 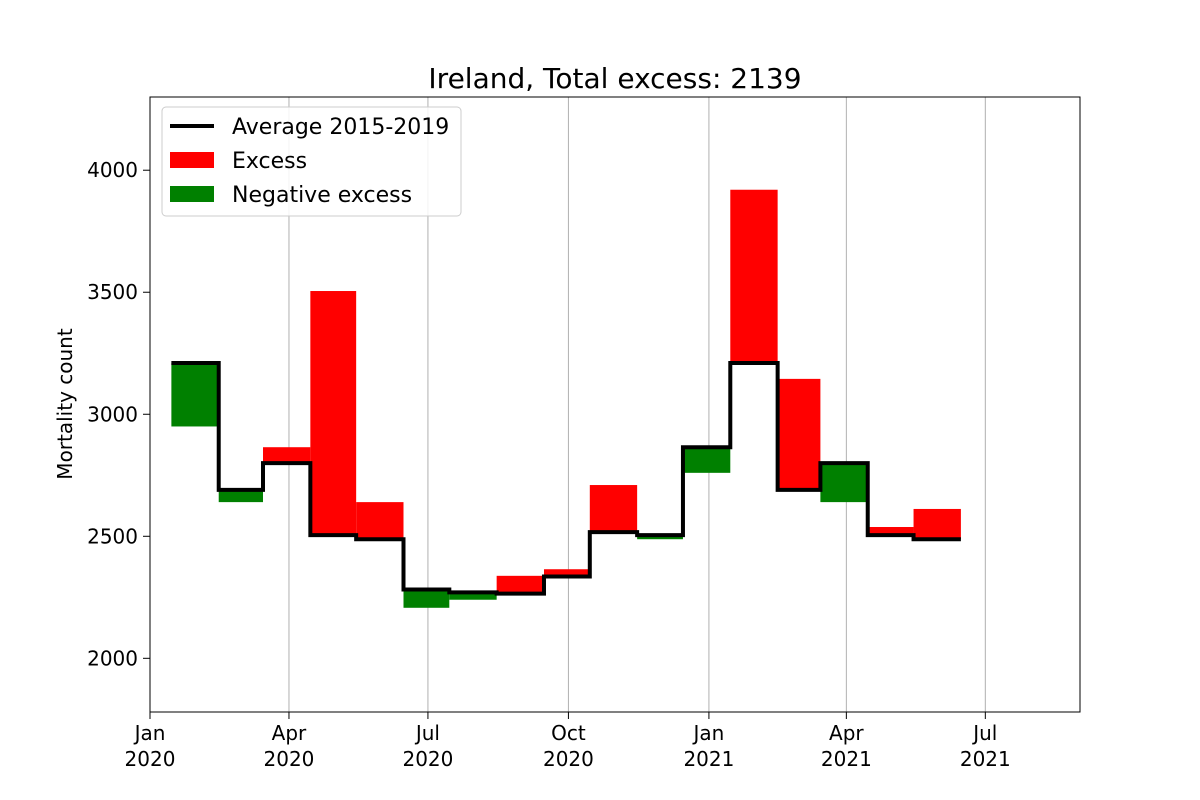 I want to click on y-tick-label: 3500, so click(x=112, y=292).